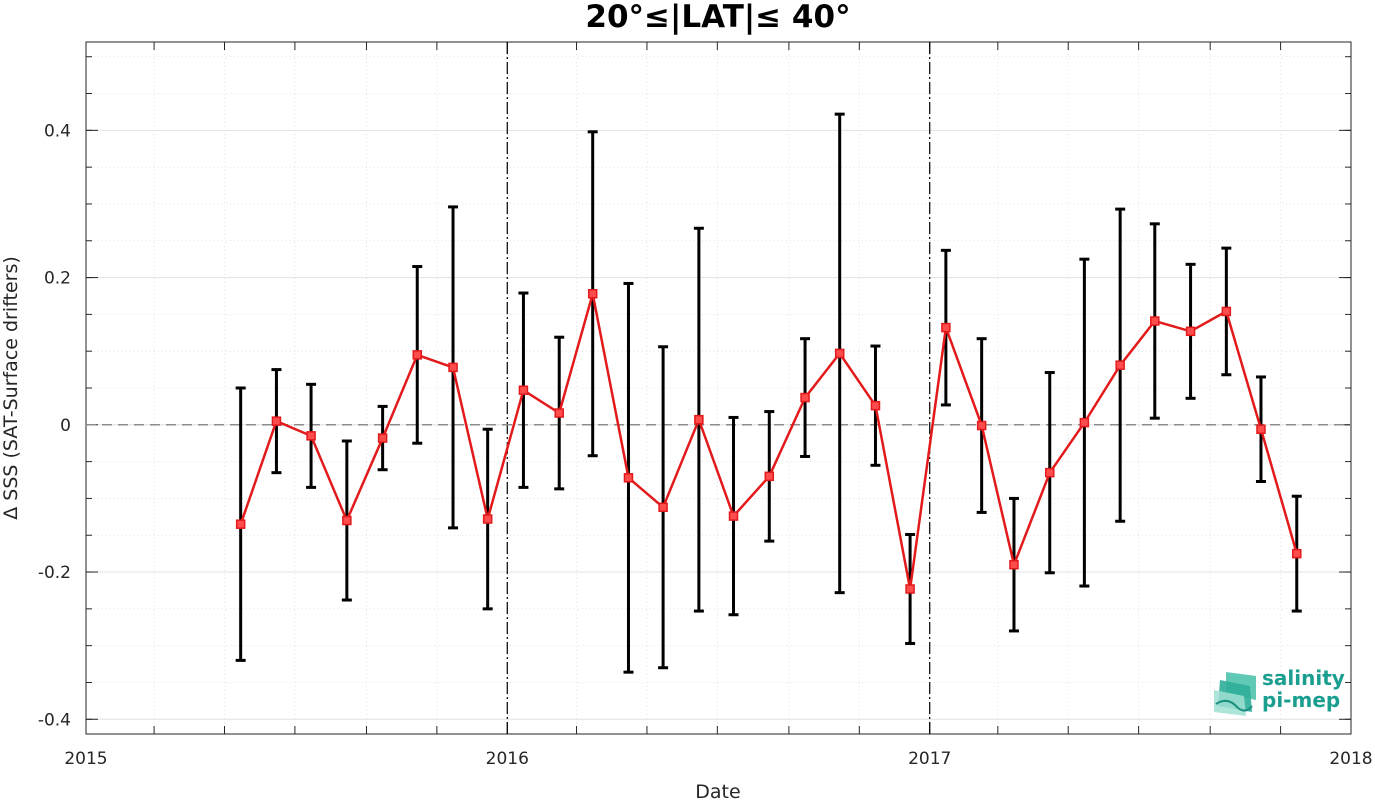  What do you see at coordinates (65, 426) in the screenshot?
I see `y-tick-label: 0` at bounding box center [65, 426].